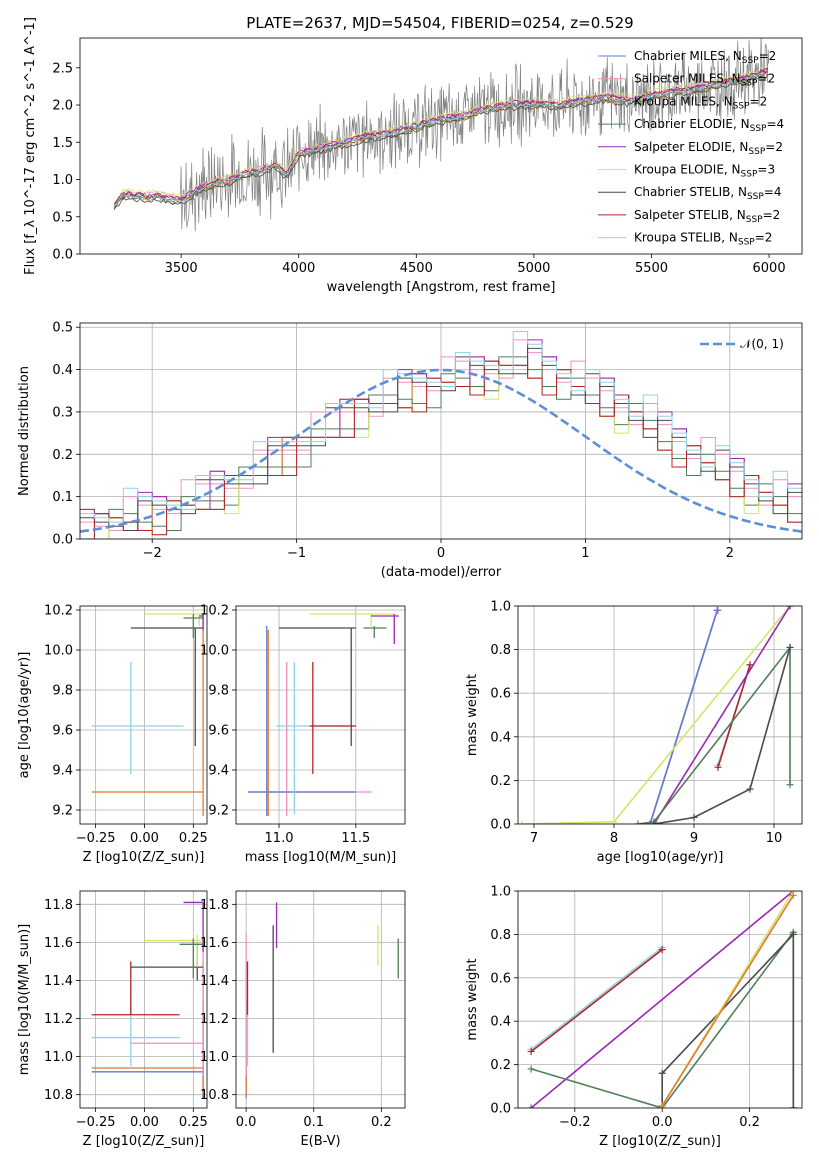 The width and height of the screenshot is (819, 1170). What do you see at coordinates (533, 268) in the screenshot?
I see `x-tick-label: 5000` at bounding box center [533, 268].